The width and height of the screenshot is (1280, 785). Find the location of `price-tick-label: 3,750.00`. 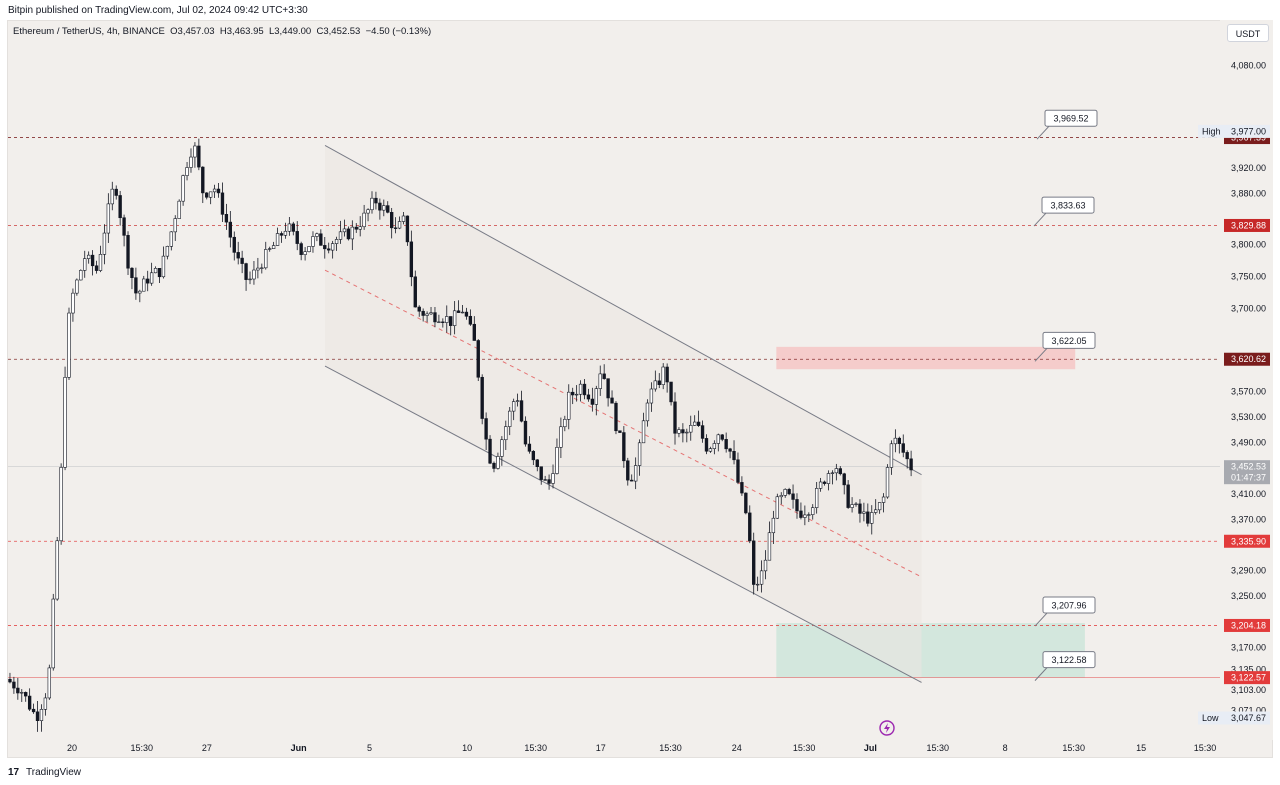

price-tick-label: 3,750.00 is located at coordinates (1248, 277).